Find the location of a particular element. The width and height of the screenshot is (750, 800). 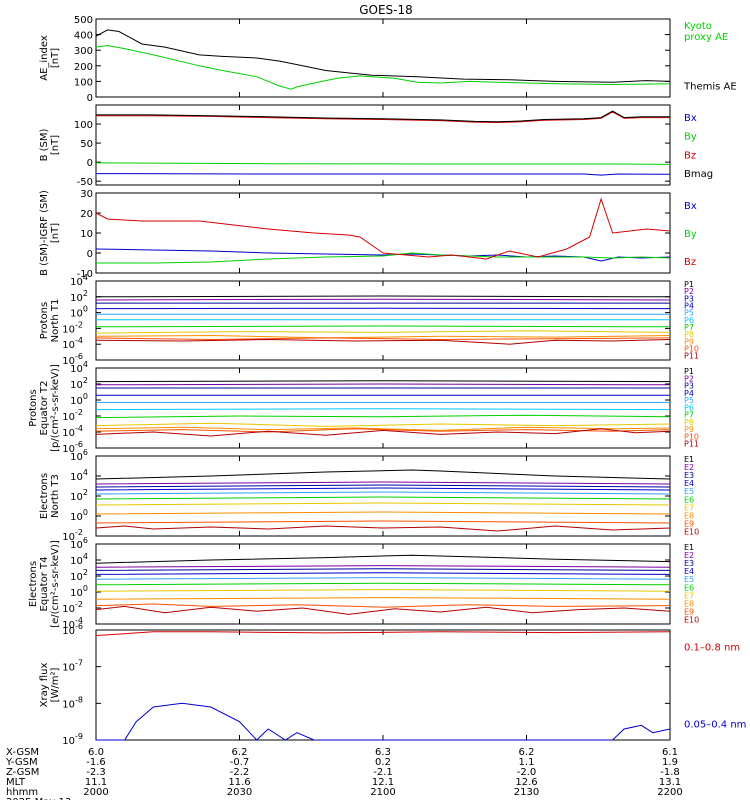

x-row-name-x-gsm: X-GSM is located at coordinates (22, 752).